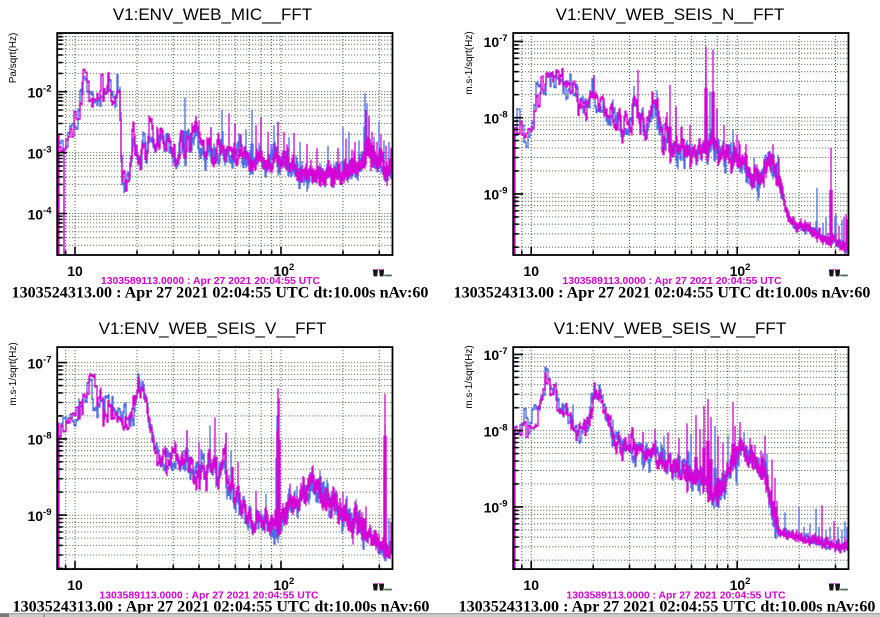 Image resolution: width=880 pixels, height=617 pixels. I want to click on svg-text: V1:ENV_WEB_SEIS_W__FFT, so click(670, 328).